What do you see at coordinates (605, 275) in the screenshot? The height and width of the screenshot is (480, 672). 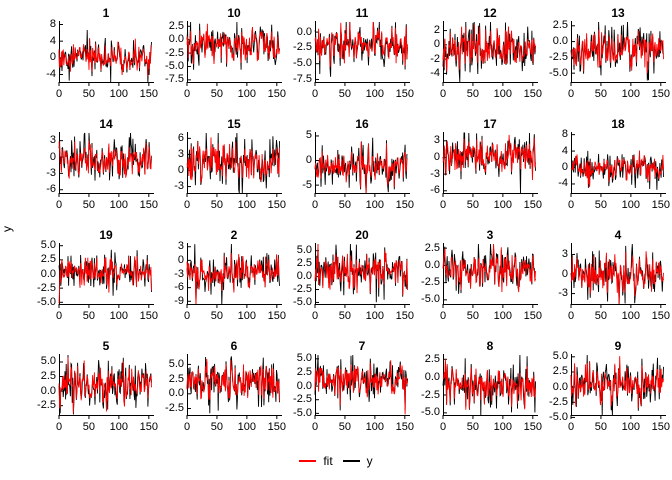 I see `panel-4: 4 3 0 -3 0 50 100 150` at bounding box center [605, 275].